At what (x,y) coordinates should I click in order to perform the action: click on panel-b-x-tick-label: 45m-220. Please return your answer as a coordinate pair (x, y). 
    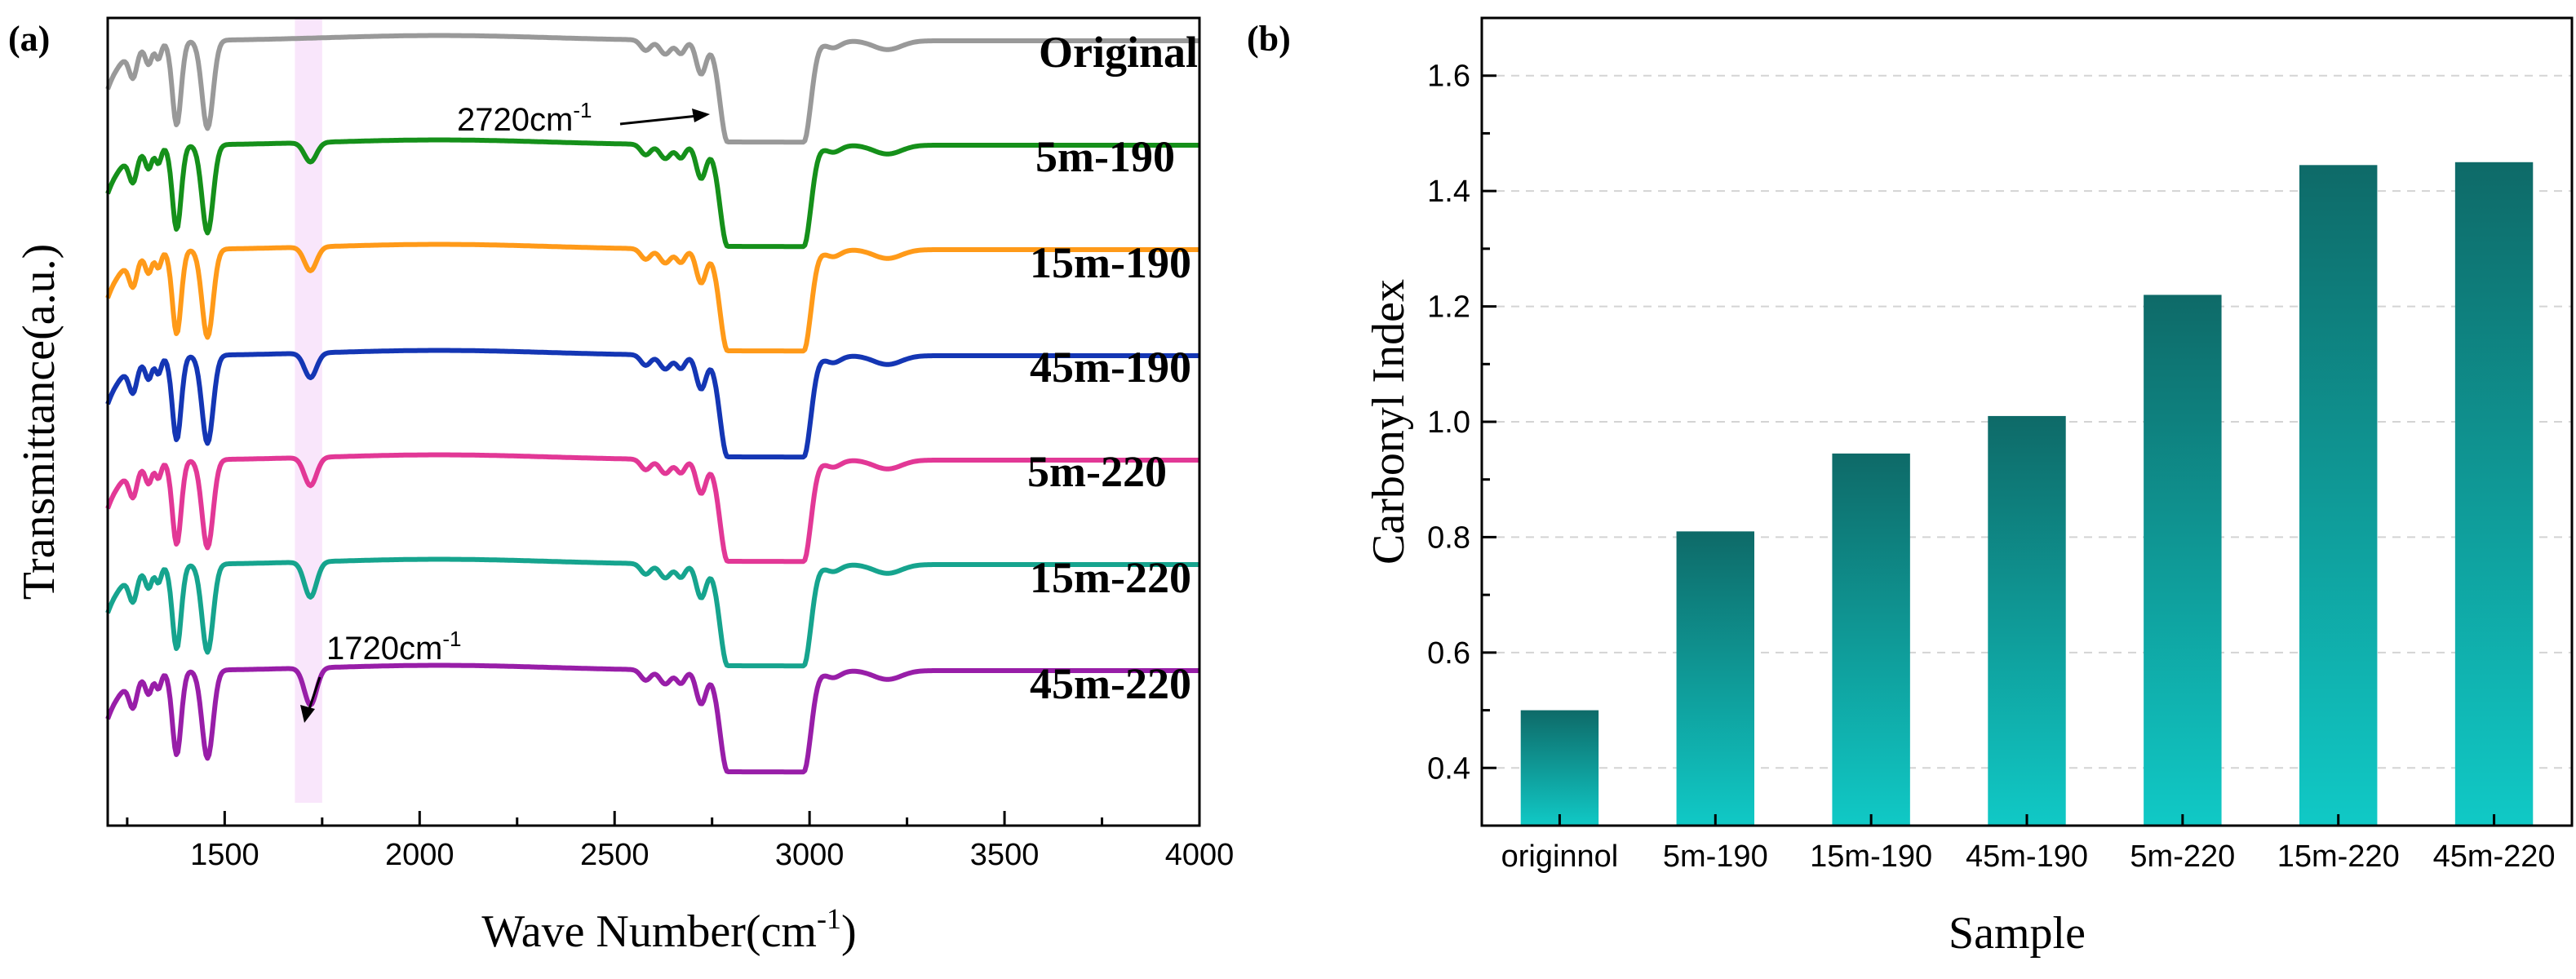
    Looking at the image, I should click on (2494, 856).